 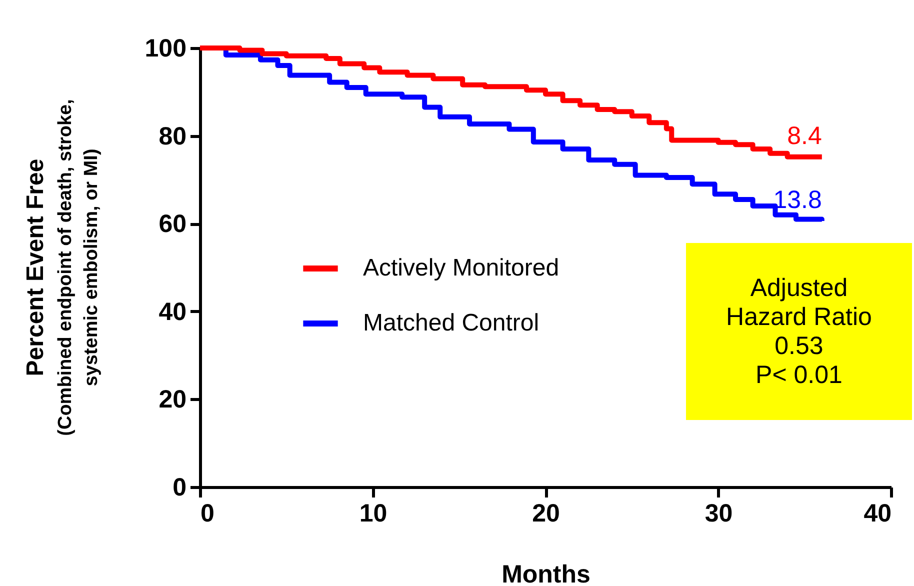 I want to click on y-tick-label: 40, so click(x=172, y=312).